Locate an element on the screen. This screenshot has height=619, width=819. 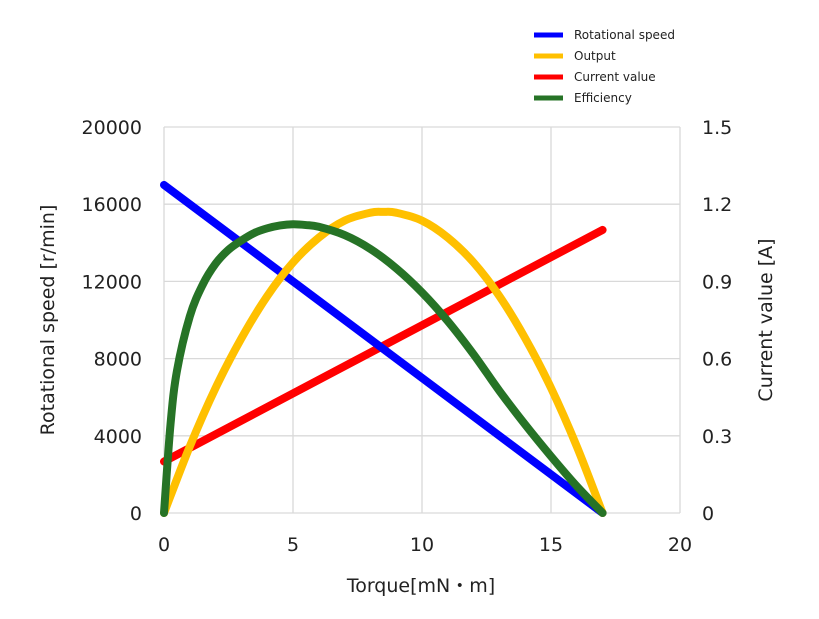
y2-tick-label: 0.6 is located at coordinates (717, 360).